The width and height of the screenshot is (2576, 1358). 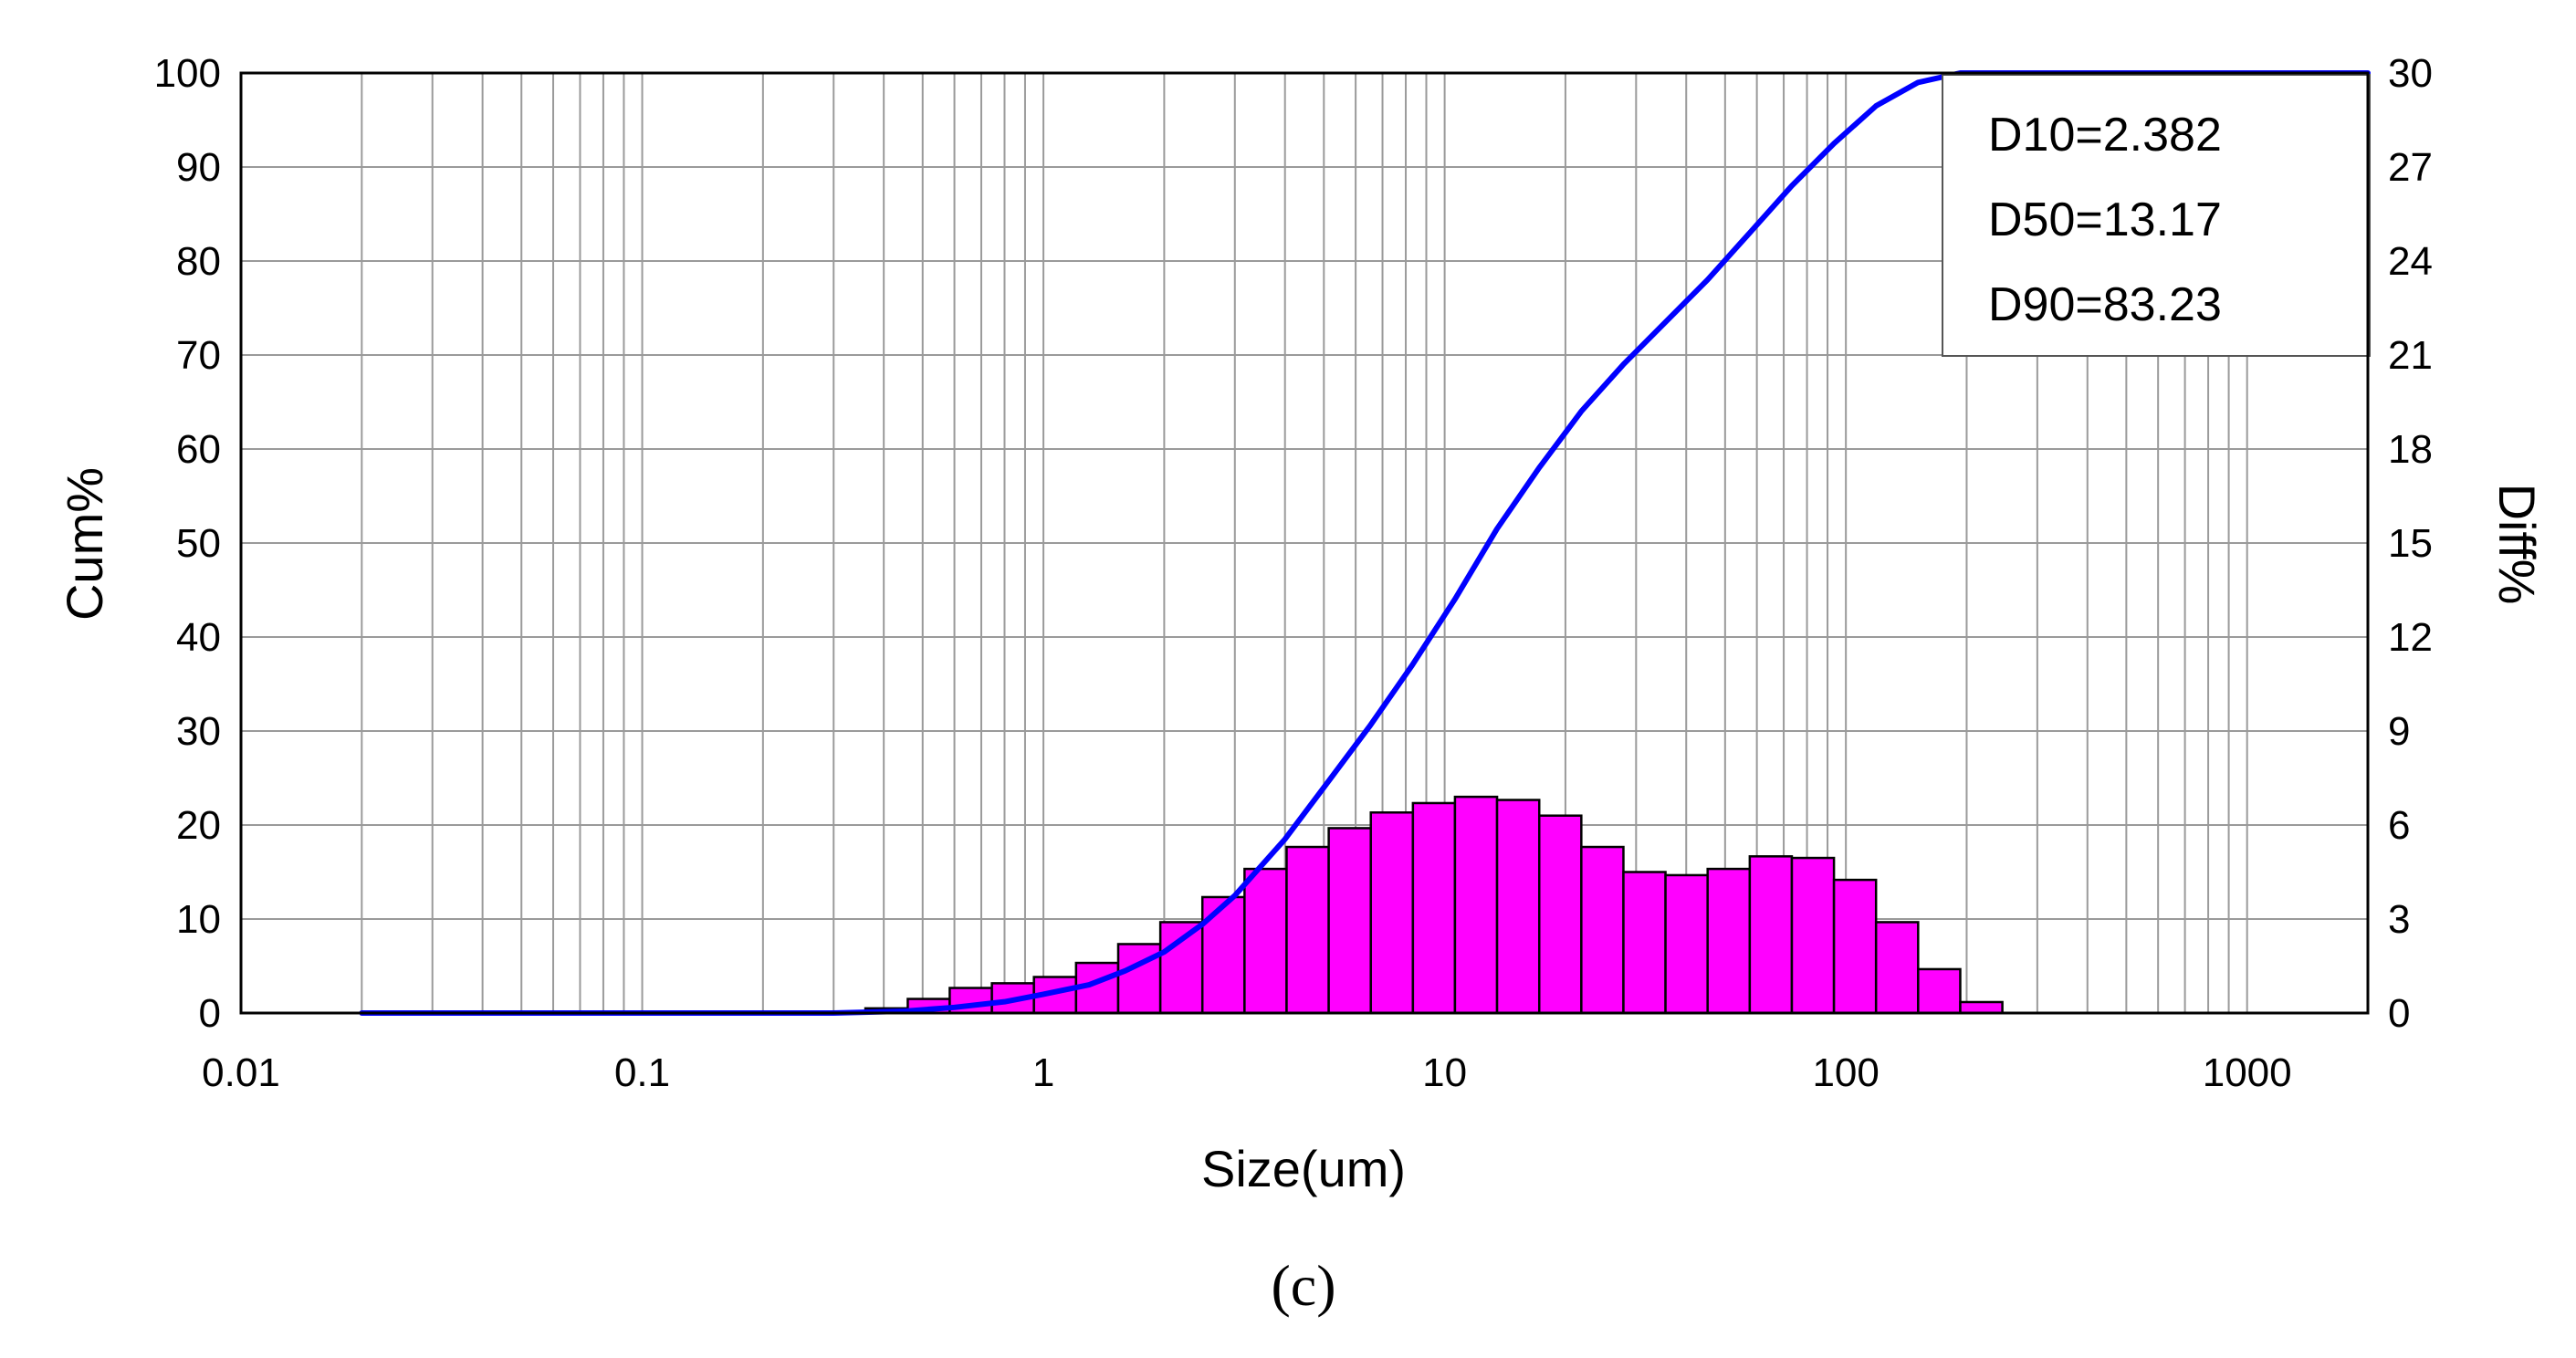 I want to click on y-tick-label: 30, so click(x=199, y=731).